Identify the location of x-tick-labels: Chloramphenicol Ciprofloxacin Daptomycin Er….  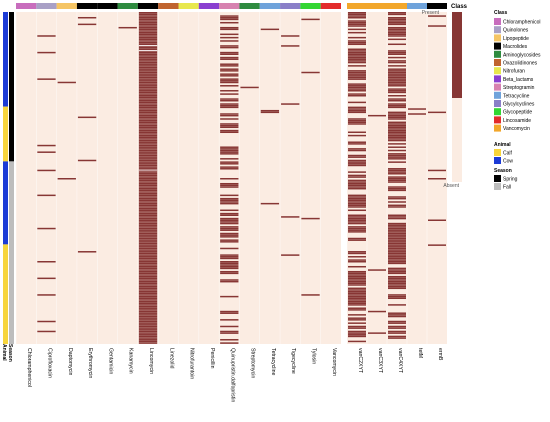
(234, 375).